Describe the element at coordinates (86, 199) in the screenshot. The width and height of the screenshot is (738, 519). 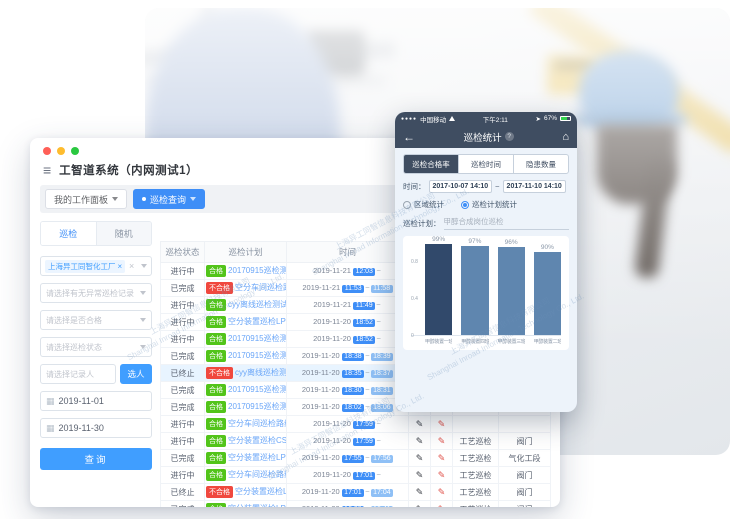
I see `tab-workspace: 我的工作面板` at that location.